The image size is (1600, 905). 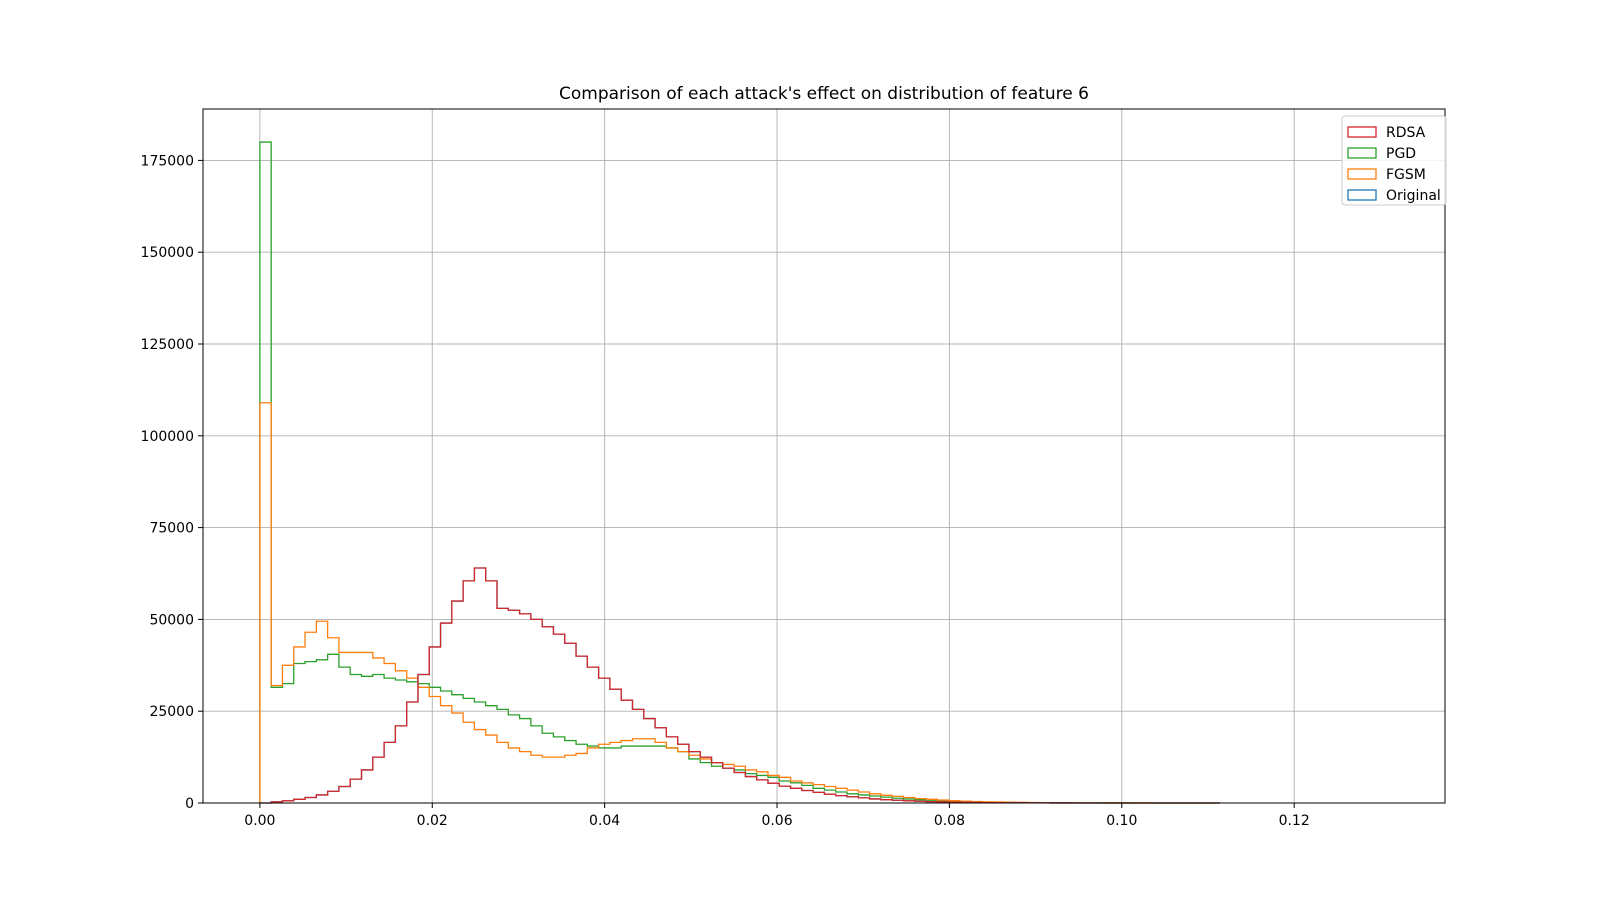 I want to click on y-tick-label: 50000, so click(x=171, y=620).